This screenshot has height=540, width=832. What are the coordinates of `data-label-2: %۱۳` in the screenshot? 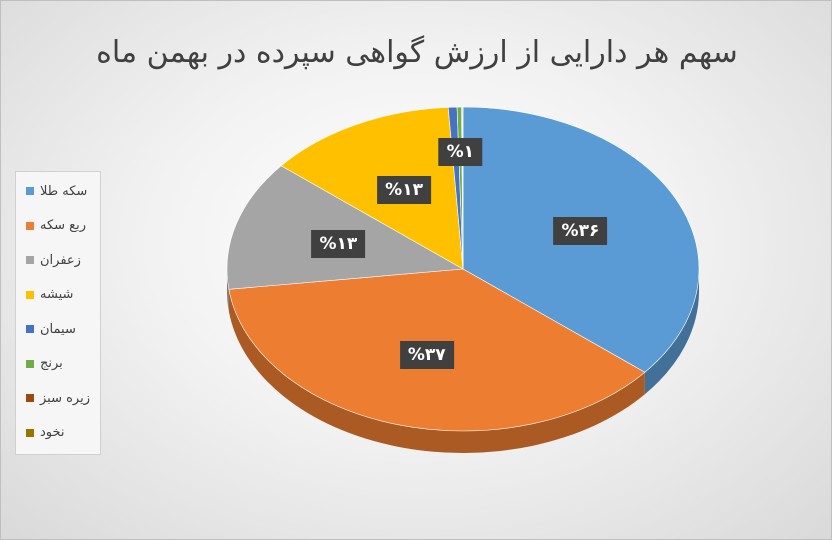 It's located at (338, 244).